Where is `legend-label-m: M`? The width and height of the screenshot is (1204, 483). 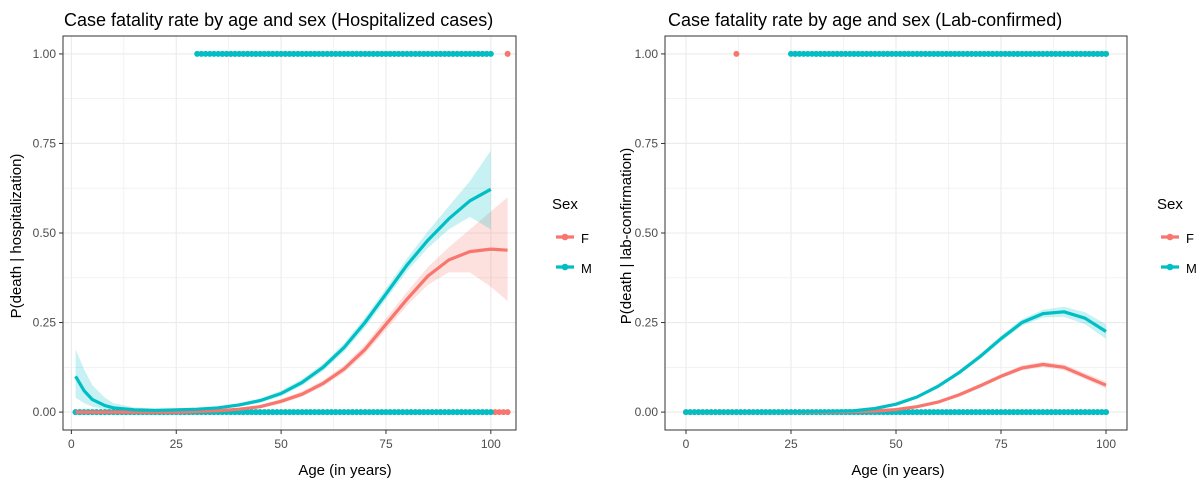 legend-label-m: M is located at coordinates (586, 268).